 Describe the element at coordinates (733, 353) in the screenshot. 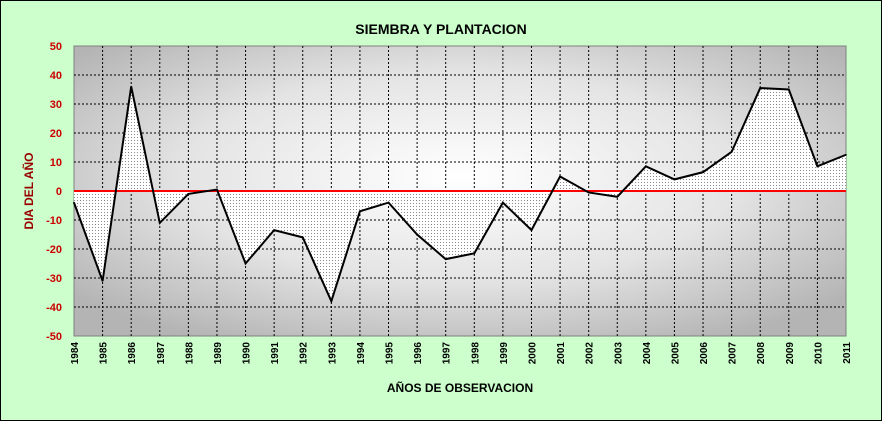

I see `x-tick-label: 2007` at that location.